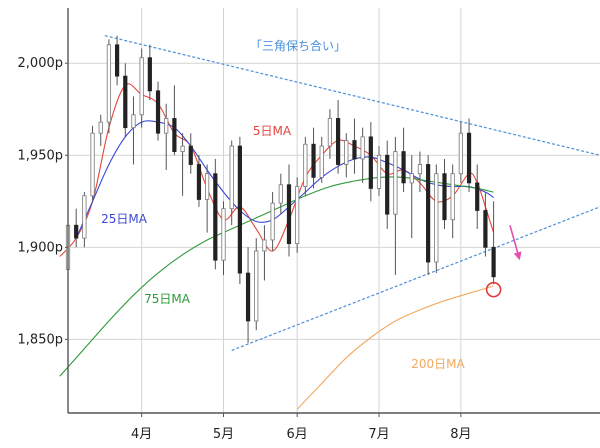 This screenshot has width=600, height=448. I want to click on breakdown-arrow-head, so click(517, 256).